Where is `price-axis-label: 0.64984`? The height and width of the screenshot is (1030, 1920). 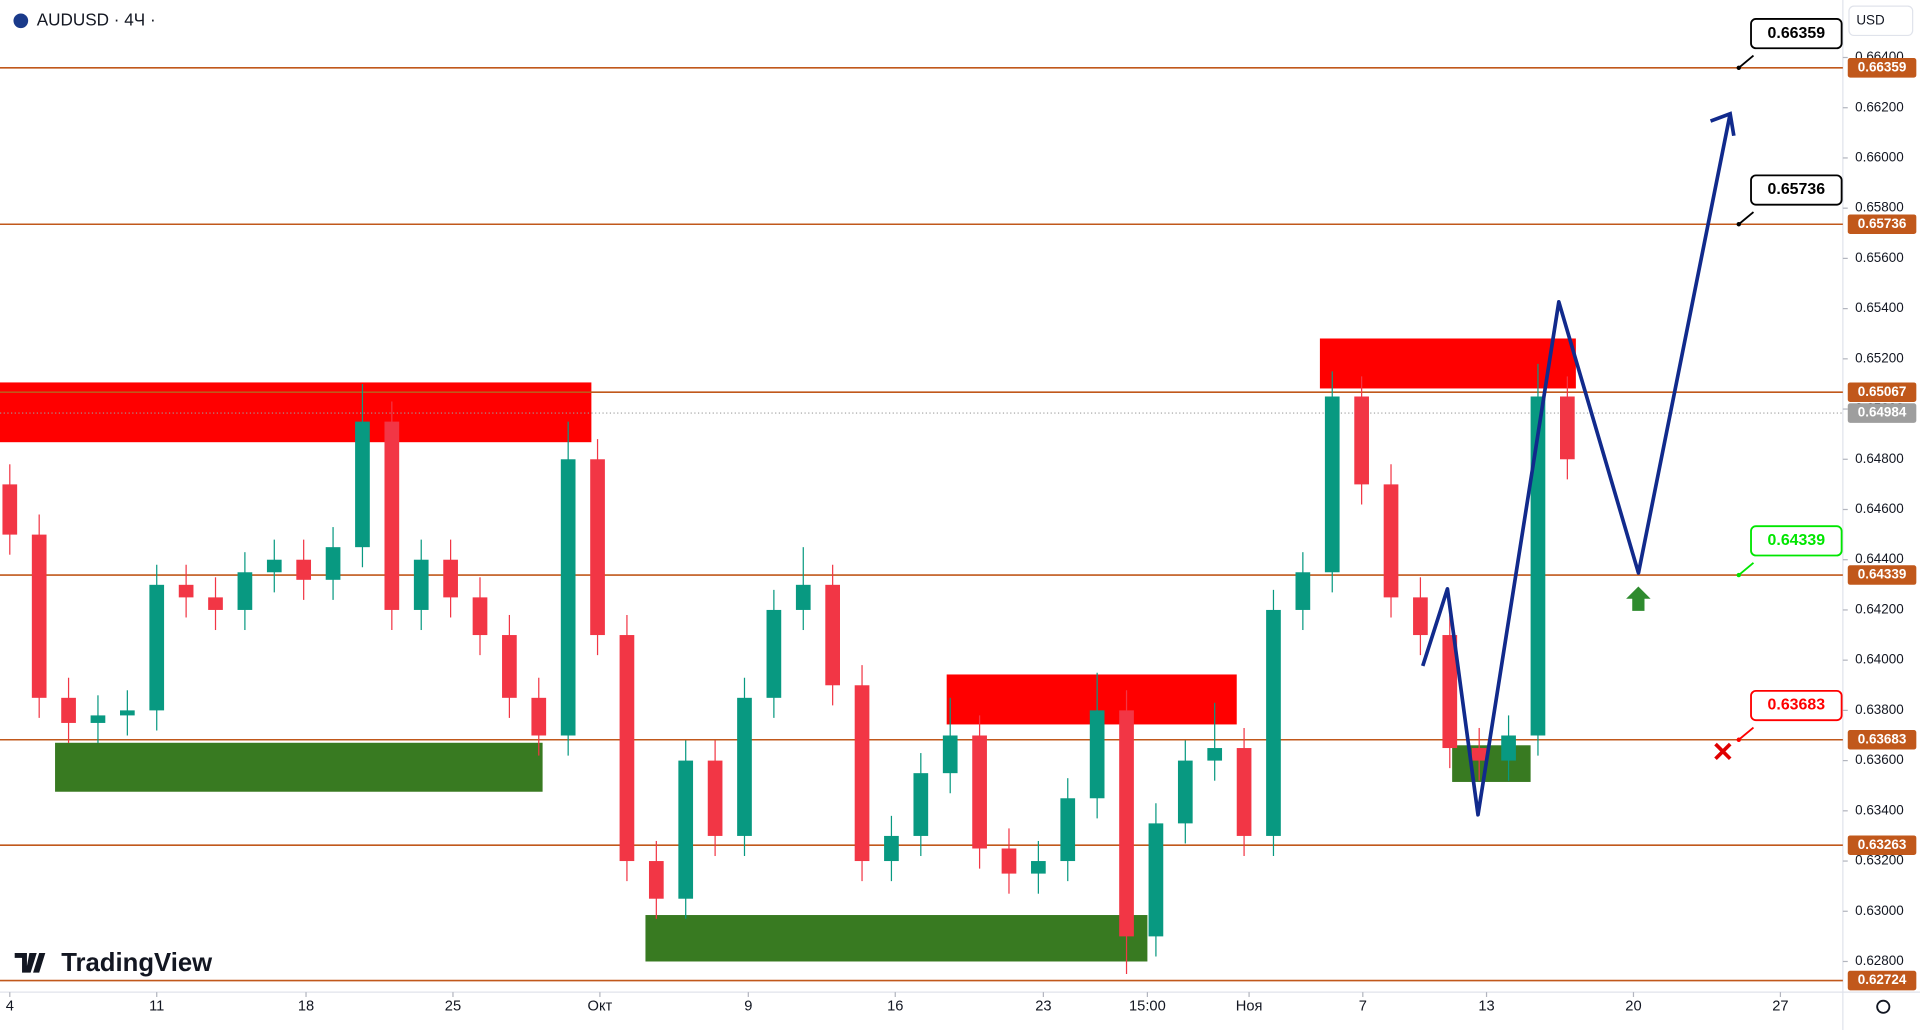 price-axis-label: 0.64984 is located at coordinates (1882, 412).